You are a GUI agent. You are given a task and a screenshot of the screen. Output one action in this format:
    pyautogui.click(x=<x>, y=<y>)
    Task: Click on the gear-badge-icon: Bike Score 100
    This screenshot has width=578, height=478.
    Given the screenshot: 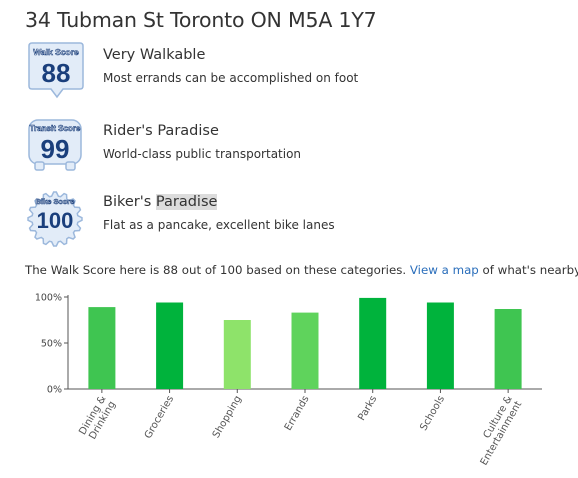 What is the action you would take?
    pyautogui.click(x=57, y=220)
    